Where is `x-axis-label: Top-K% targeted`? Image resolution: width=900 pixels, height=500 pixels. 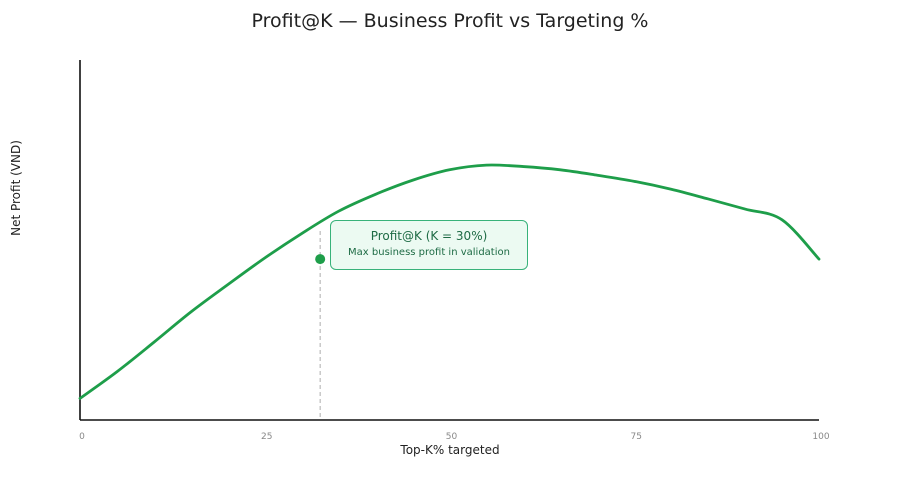
x-axis-label: Top-K% targeted is located at coordinates (450, 450).